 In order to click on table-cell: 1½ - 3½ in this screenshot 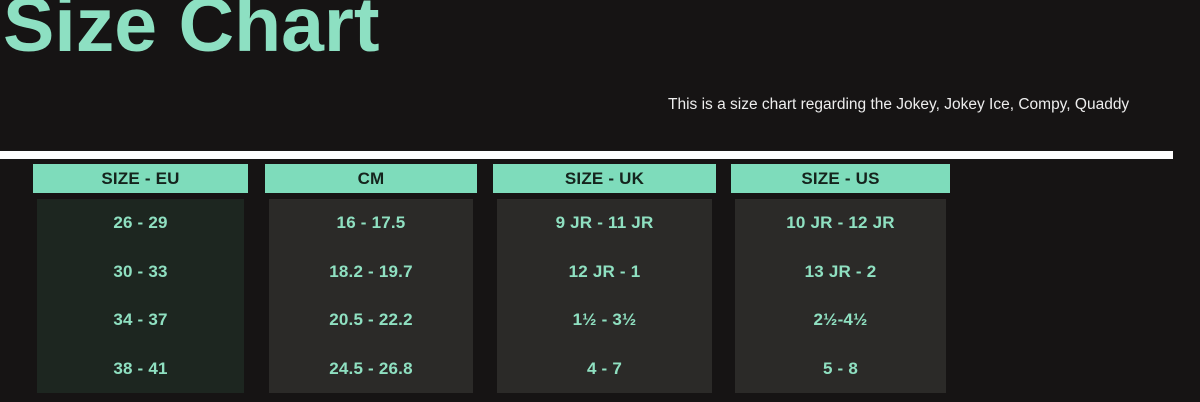, I will do `click(604, 320)`.